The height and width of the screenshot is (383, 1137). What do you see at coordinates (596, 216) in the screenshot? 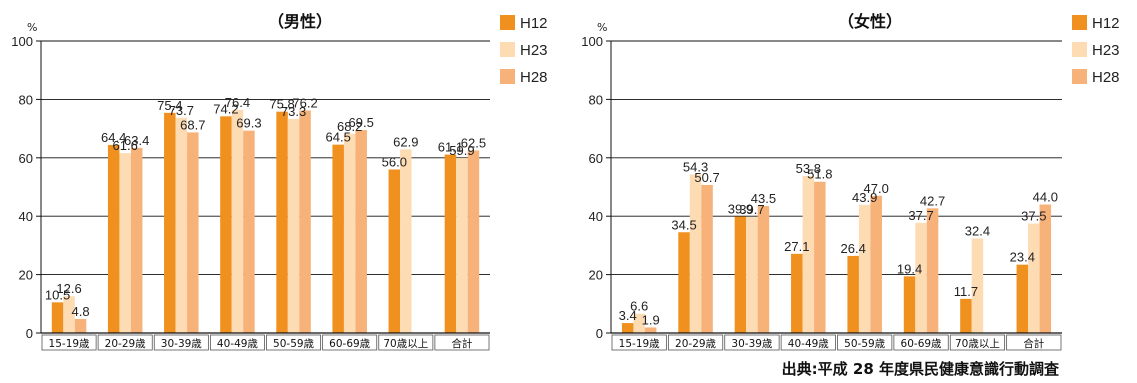
I see `y-tick-label: 40` at bounding box center [596, 216].